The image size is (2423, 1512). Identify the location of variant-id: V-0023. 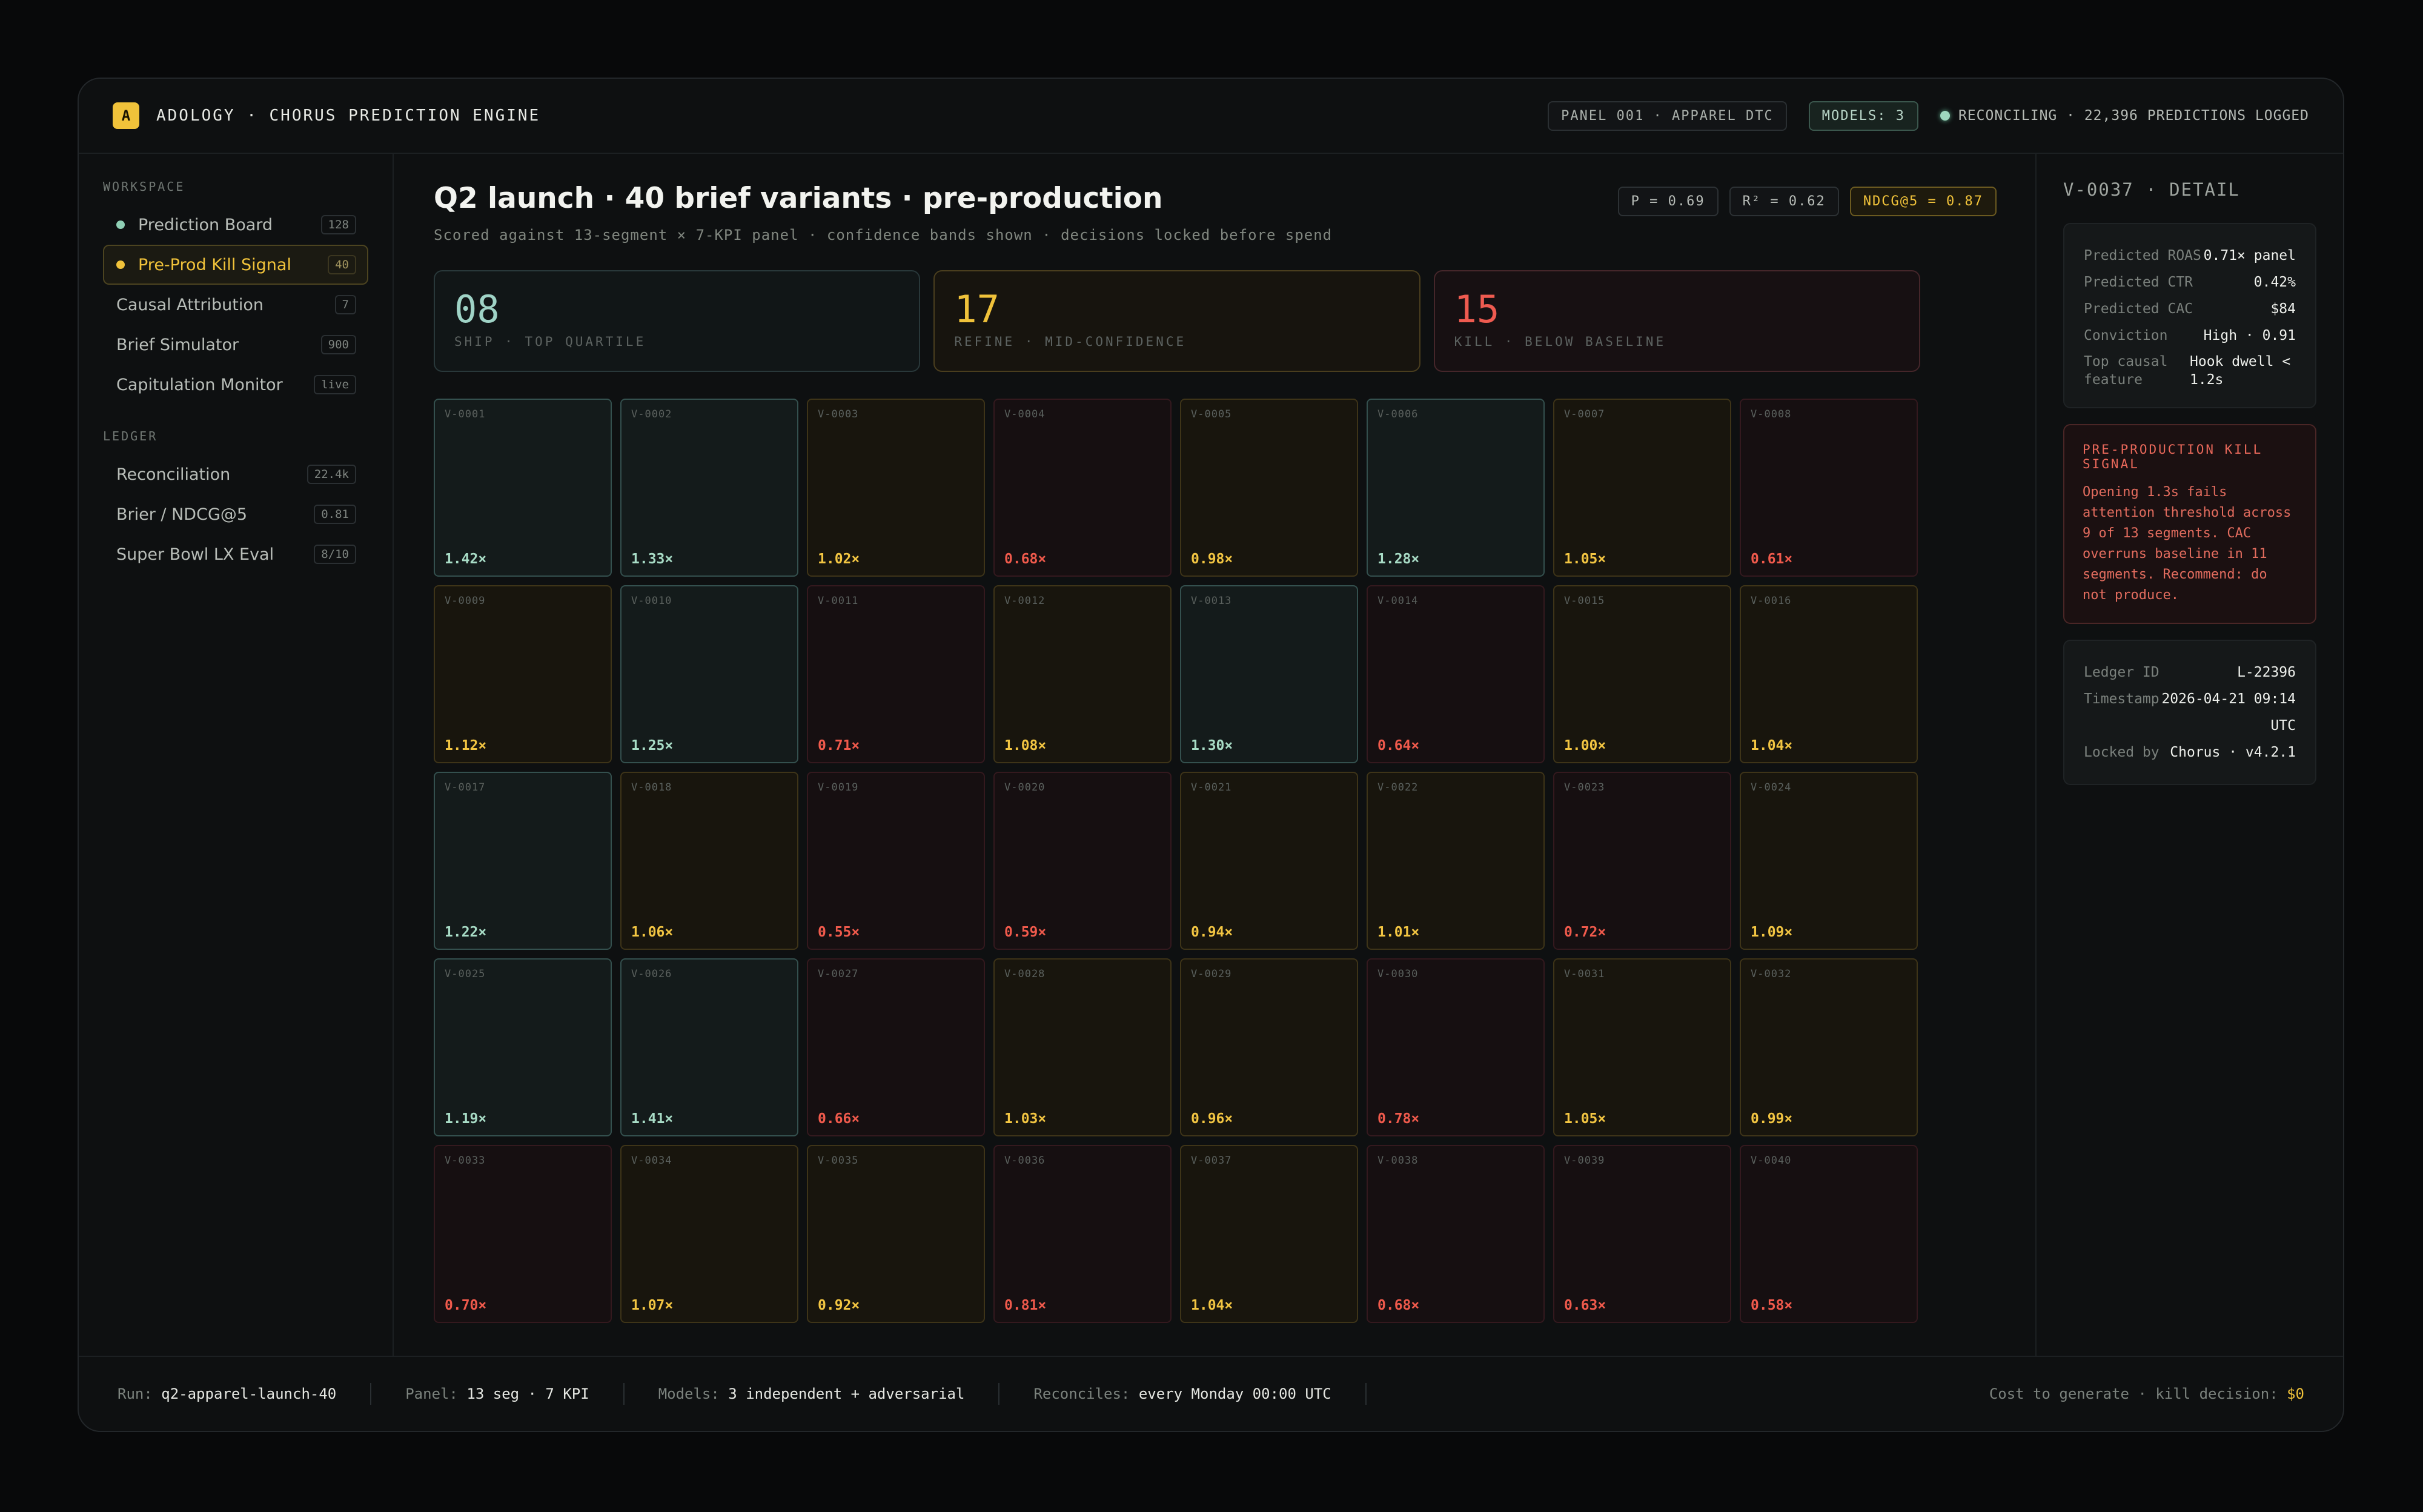
(1584, 787).